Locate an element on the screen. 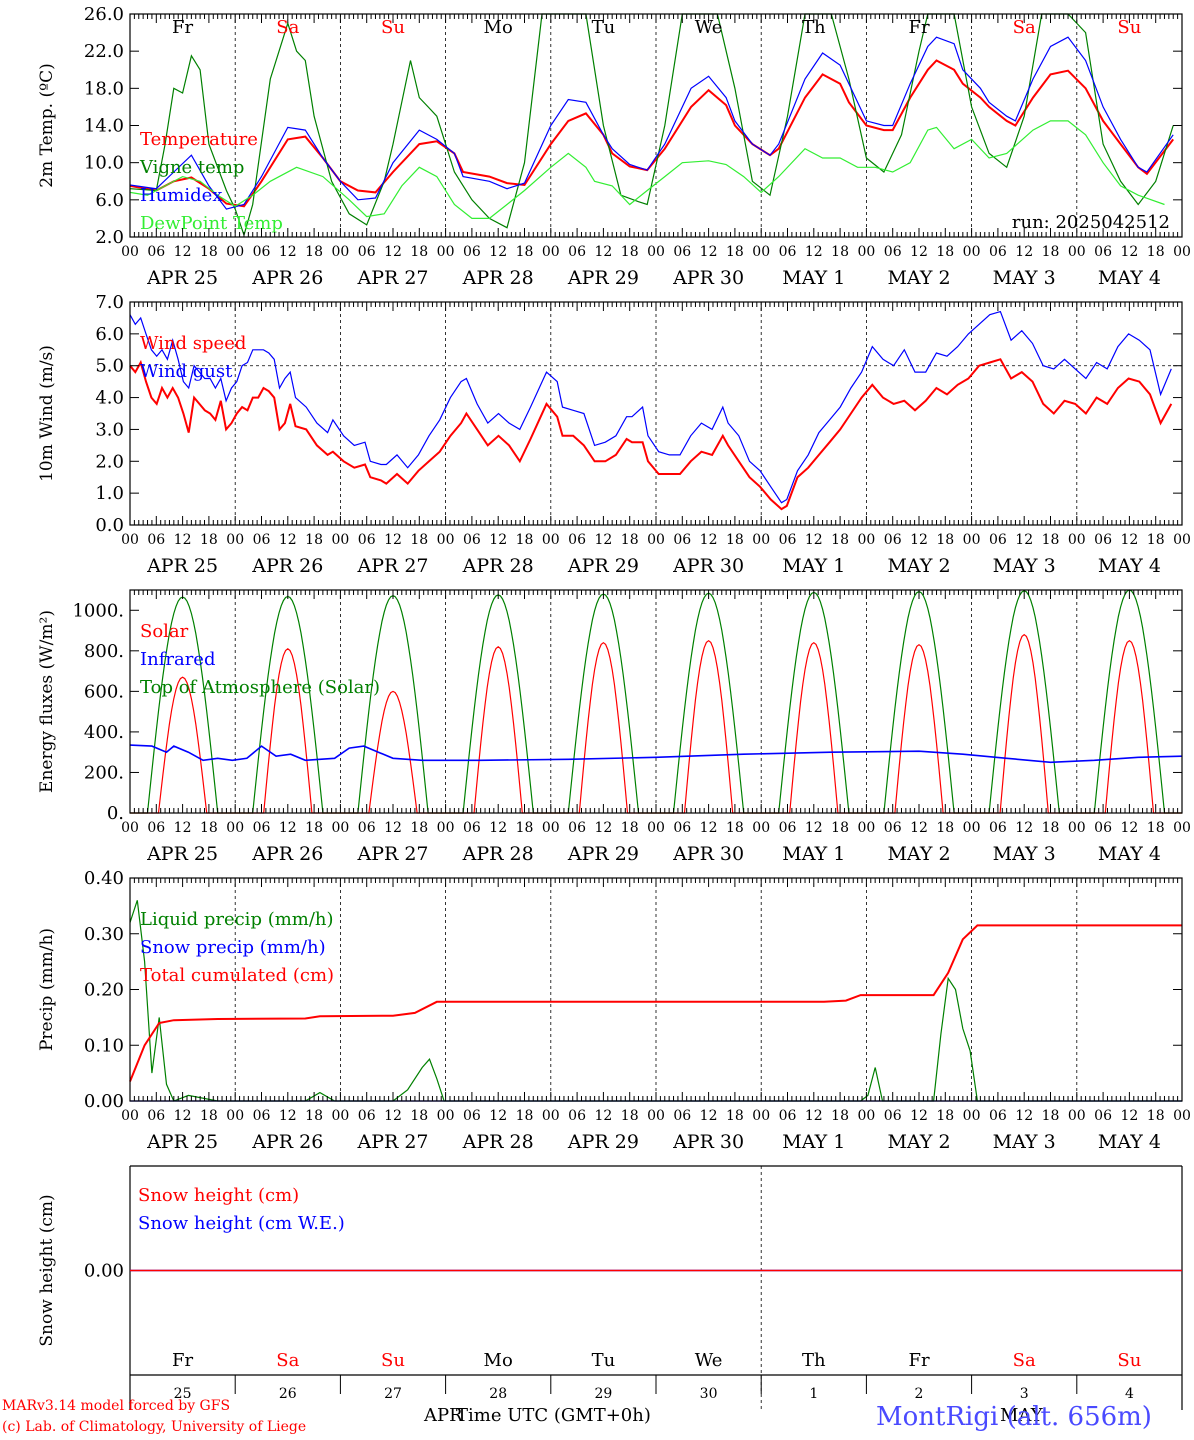 Image resolution: width=1194 pixels, height=1440 pixels. date-label: APR 25 is located at coordinates (182, 854).